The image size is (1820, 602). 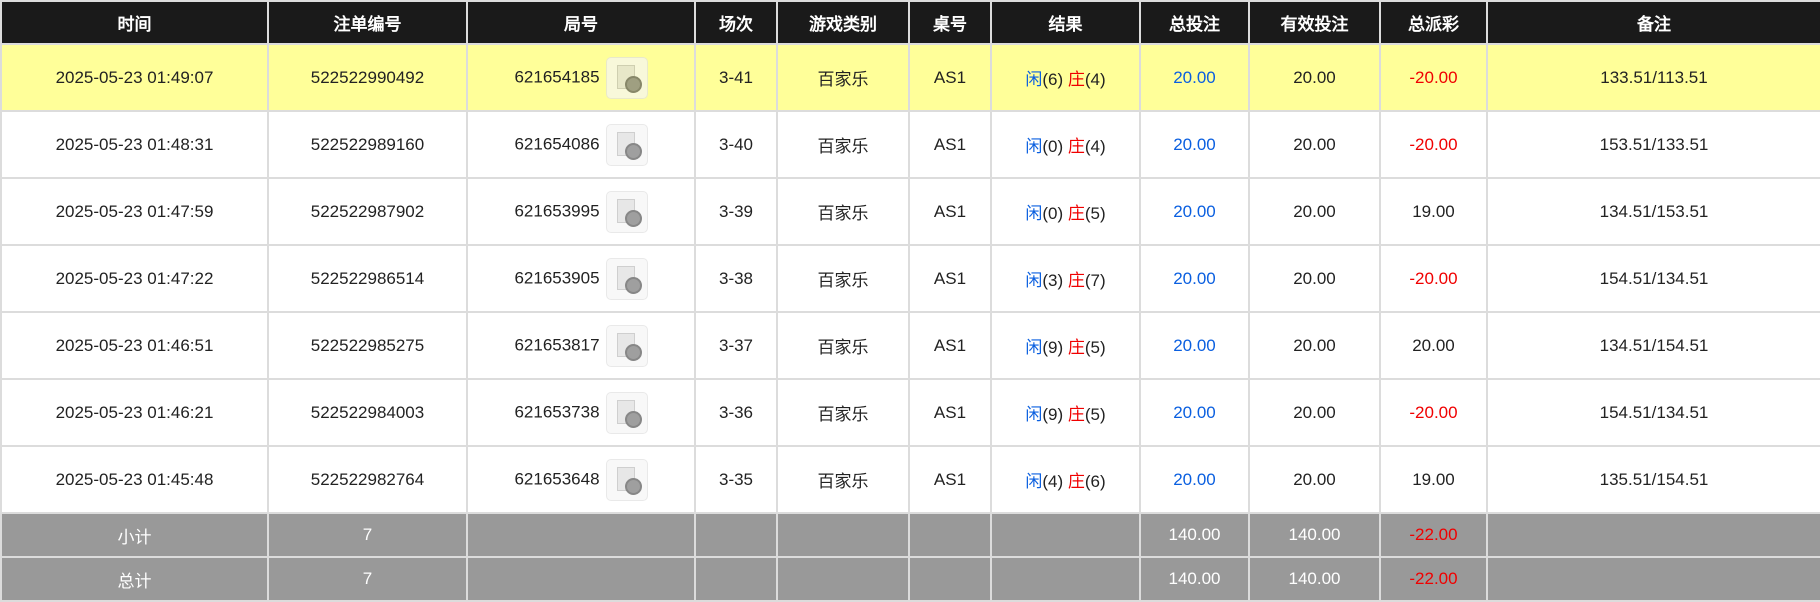 What do you see at coordinates (134, 579) in the screenshot?
I see `summary-label: 总计` at bounding box center [134, 579].